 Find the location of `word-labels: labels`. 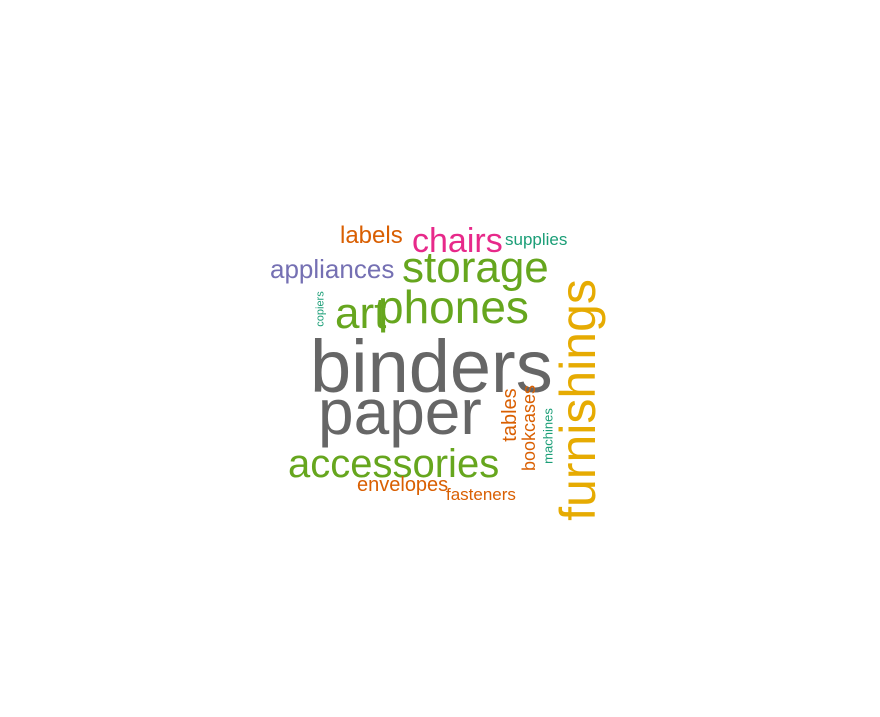

word-labels: labels is located at coordinates (371, 235).